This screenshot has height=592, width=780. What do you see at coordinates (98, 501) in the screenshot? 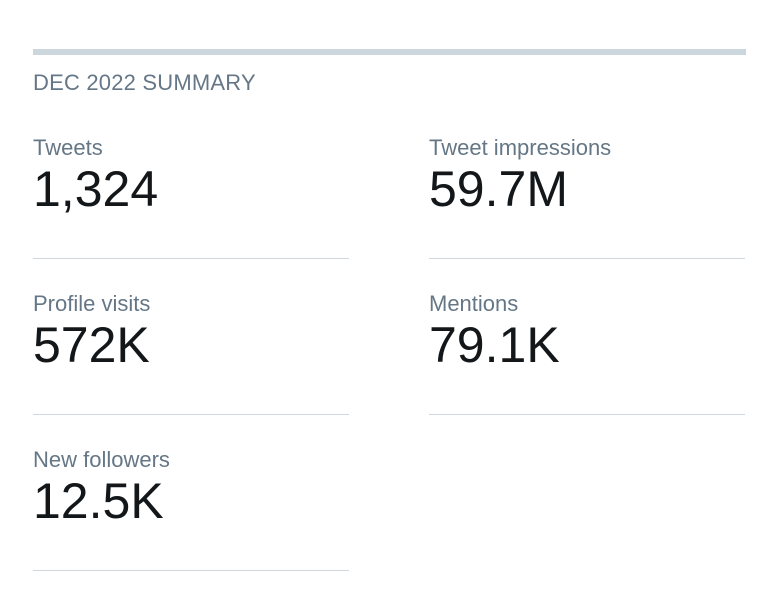
I see `stat-value: 12.5K` at bounding box center [98, 501].